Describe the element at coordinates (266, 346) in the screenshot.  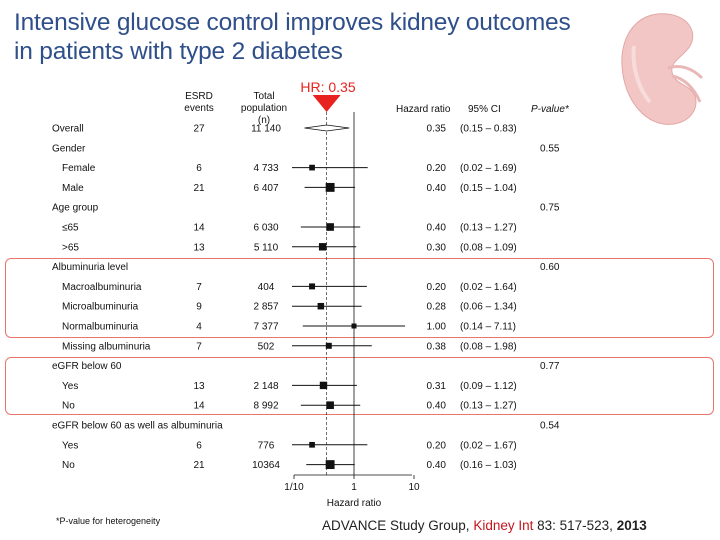
I see `row-total: 502` at that location.